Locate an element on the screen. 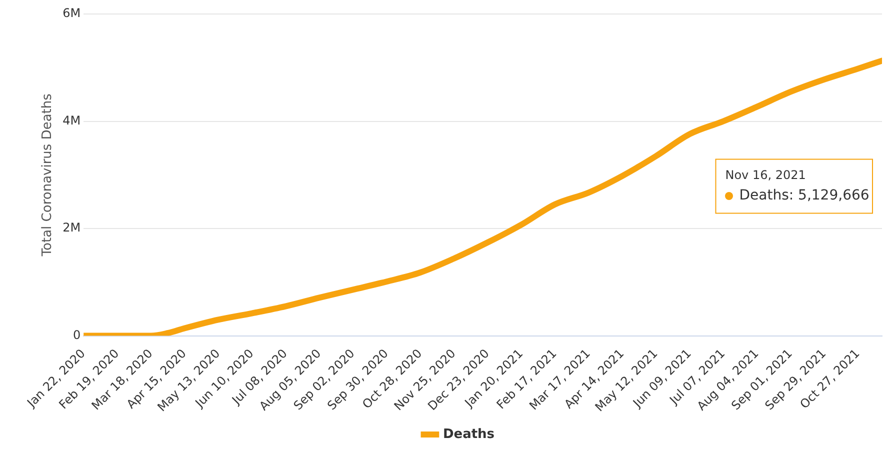 The width and height of the screenshot is (888, 451). annotation: Nov 16, 2021 Deaths: 5,129,666 is located at coordinates (797, 186).